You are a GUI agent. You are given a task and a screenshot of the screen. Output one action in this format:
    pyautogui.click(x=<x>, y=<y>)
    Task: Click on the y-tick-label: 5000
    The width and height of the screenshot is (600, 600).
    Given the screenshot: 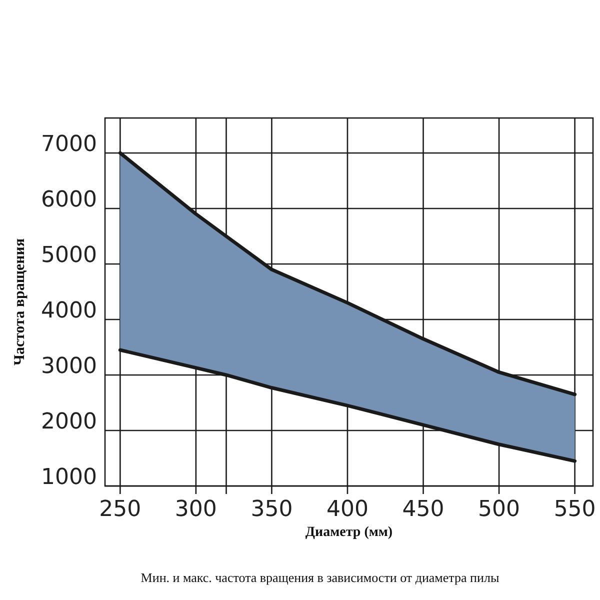 What is the action you would take?
    pyautogui.click(x=69, y=255)
    